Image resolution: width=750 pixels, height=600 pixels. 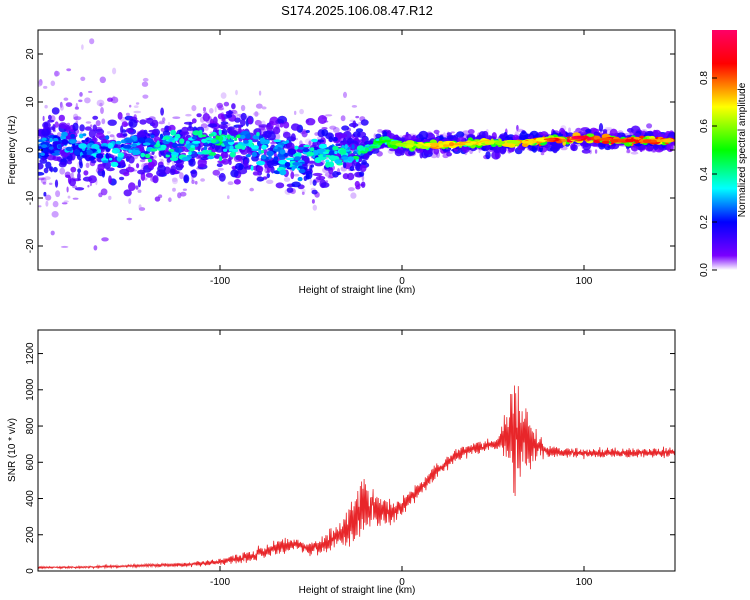 What do you see at coordinates (357, 290) in the screenshot?
I see `spectrogram-xlabel: Height of straight line (km)` at bounding box center [357, 290].